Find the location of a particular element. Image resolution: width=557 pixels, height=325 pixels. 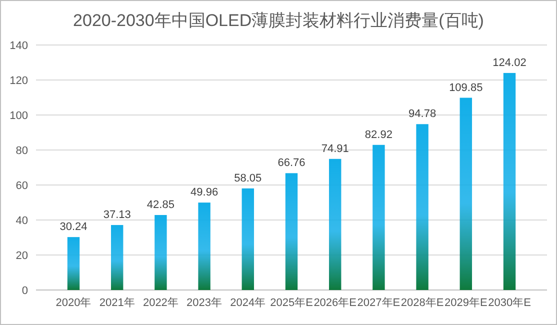

x-tick-label: 2027年E is located at coordinates (378, 303).